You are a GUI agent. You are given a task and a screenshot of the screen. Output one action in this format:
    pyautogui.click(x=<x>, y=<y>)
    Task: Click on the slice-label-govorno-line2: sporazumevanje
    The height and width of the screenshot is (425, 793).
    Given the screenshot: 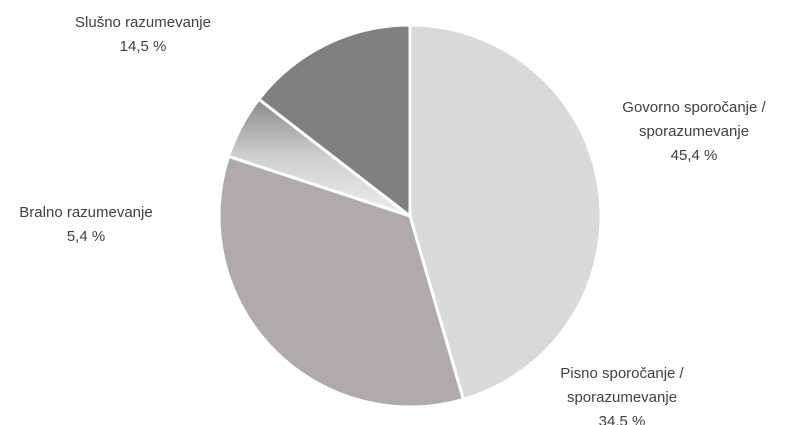 What is the action you would take?
    pyautogui.click(x=694, y=131)
    